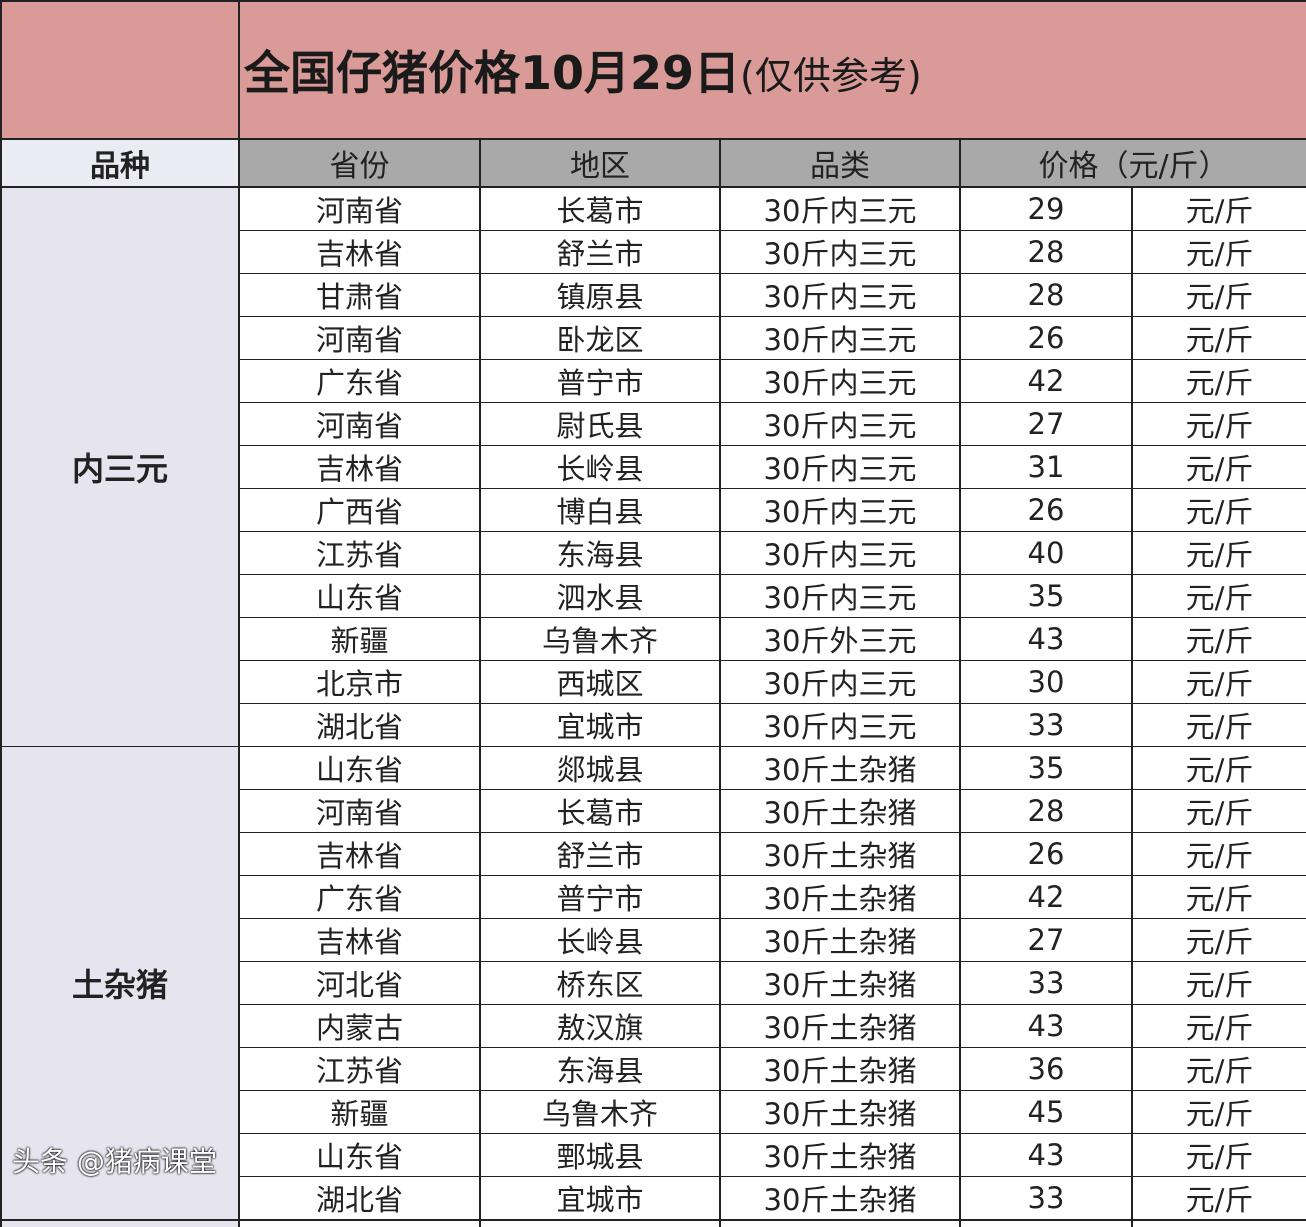  I want to click on region-cell: 桥东区, so click(600, 983).